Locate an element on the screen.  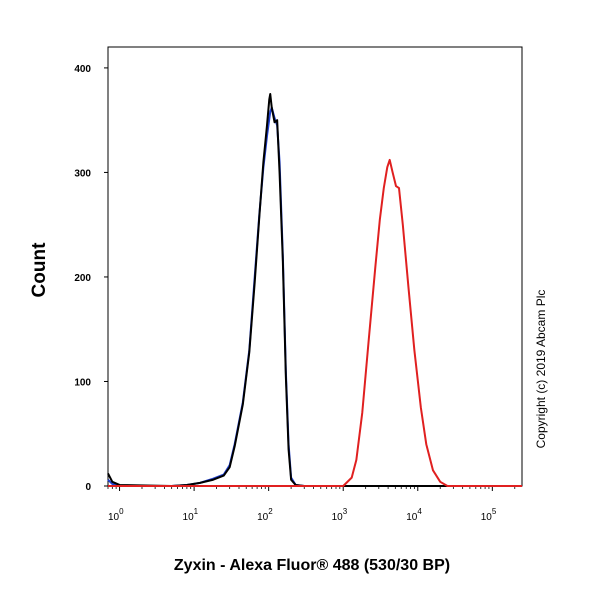
copyright-notice: Copyright (c) 2019 Abcam Plc is located at coordinates (541, 369).